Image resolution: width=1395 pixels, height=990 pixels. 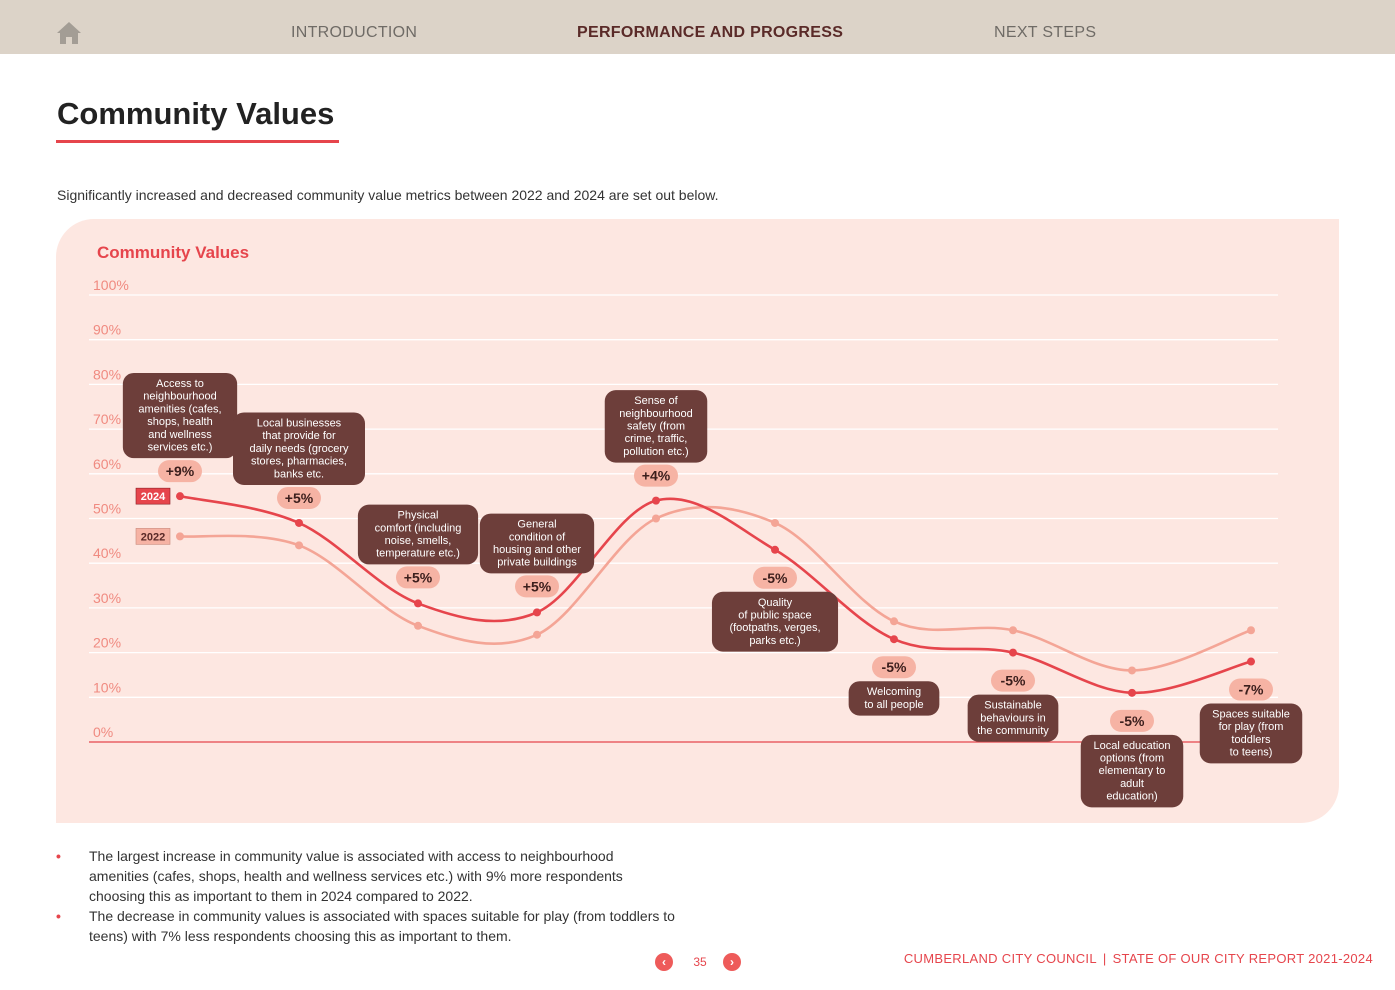 I want to click on category-label-line: stores, pharmacies,, so click(x=299, y=462).